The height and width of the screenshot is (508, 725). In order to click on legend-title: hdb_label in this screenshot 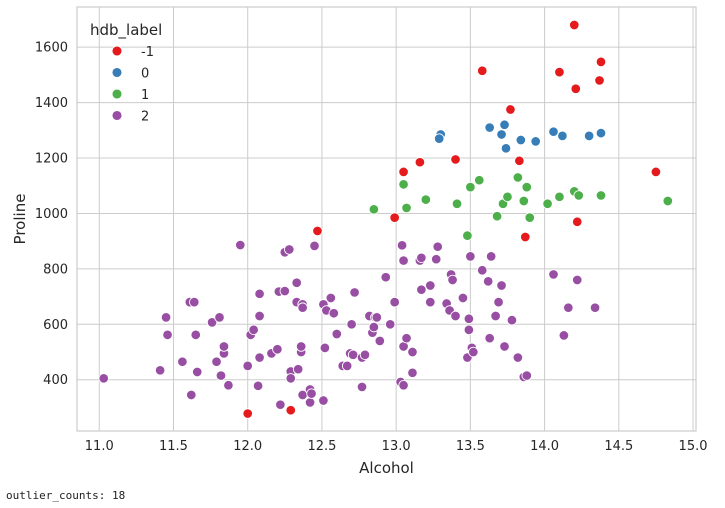, I will do `click(126, 30)`.